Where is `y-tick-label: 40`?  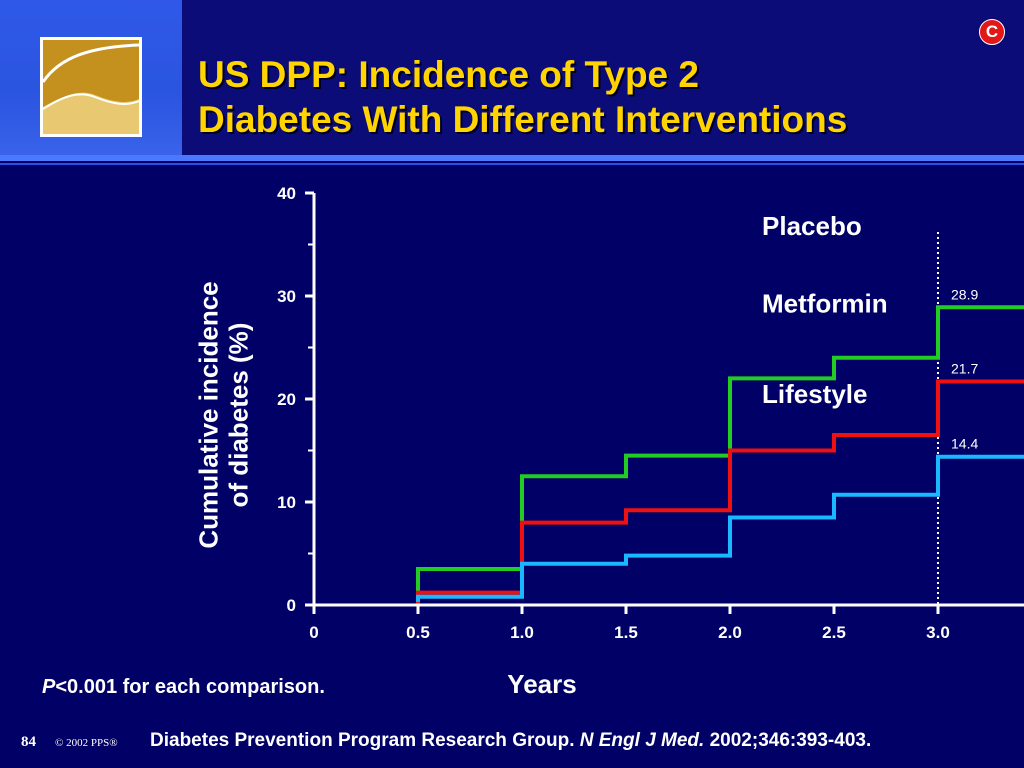 y-tick-label: 40 is located at coordinates (286, 193).